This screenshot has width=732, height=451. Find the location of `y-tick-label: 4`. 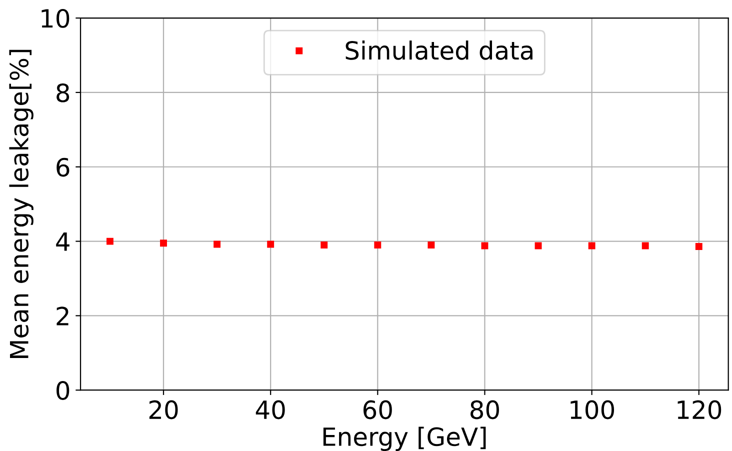

y-tick-label: 4 is located at coordinates (63, 241).